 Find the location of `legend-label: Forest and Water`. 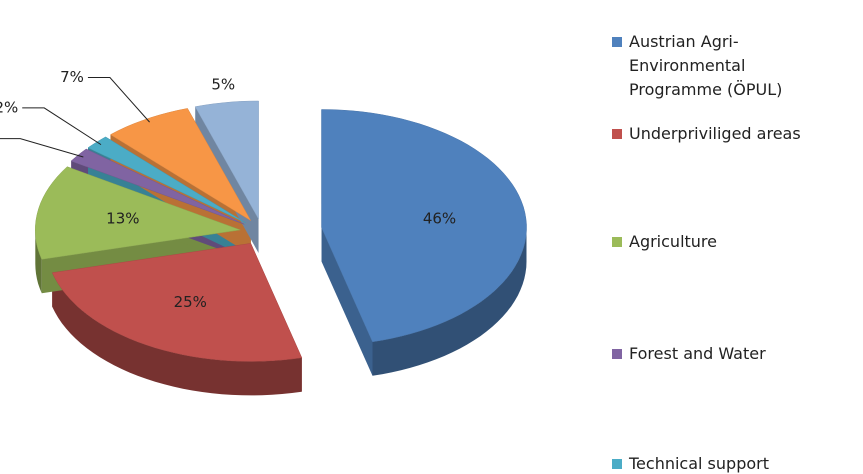

legend-label: Forest and Water is located at coordinates (697, 353).